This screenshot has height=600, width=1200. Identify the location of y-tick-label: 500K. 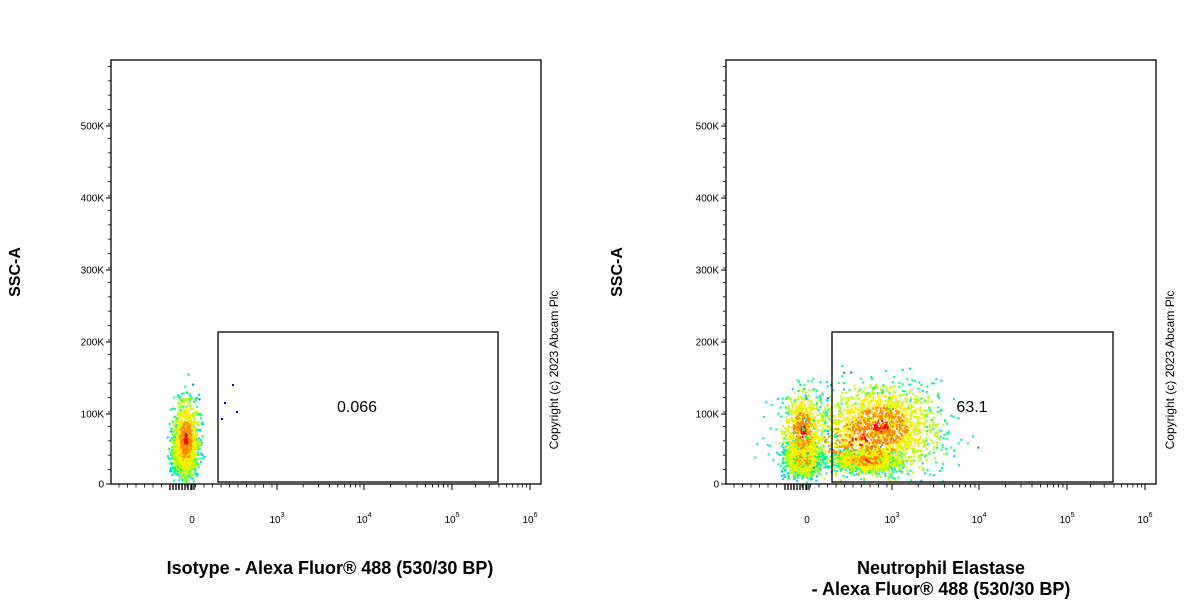
(93, 127).